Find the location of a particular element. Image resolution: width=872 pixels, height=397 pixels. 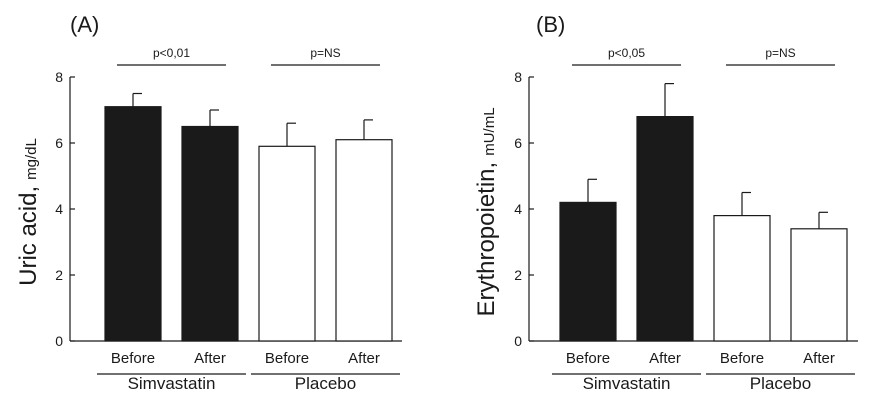

y-axis-title-unit: mU/mL is located at coordinates (489, 131).